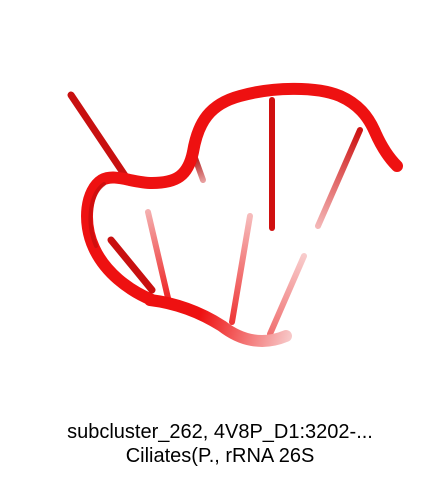 This screenshot has width=440, height=480. Describe the element at coordinates (97, 215) in the screenshot. I see `backbone-shading` at that location.